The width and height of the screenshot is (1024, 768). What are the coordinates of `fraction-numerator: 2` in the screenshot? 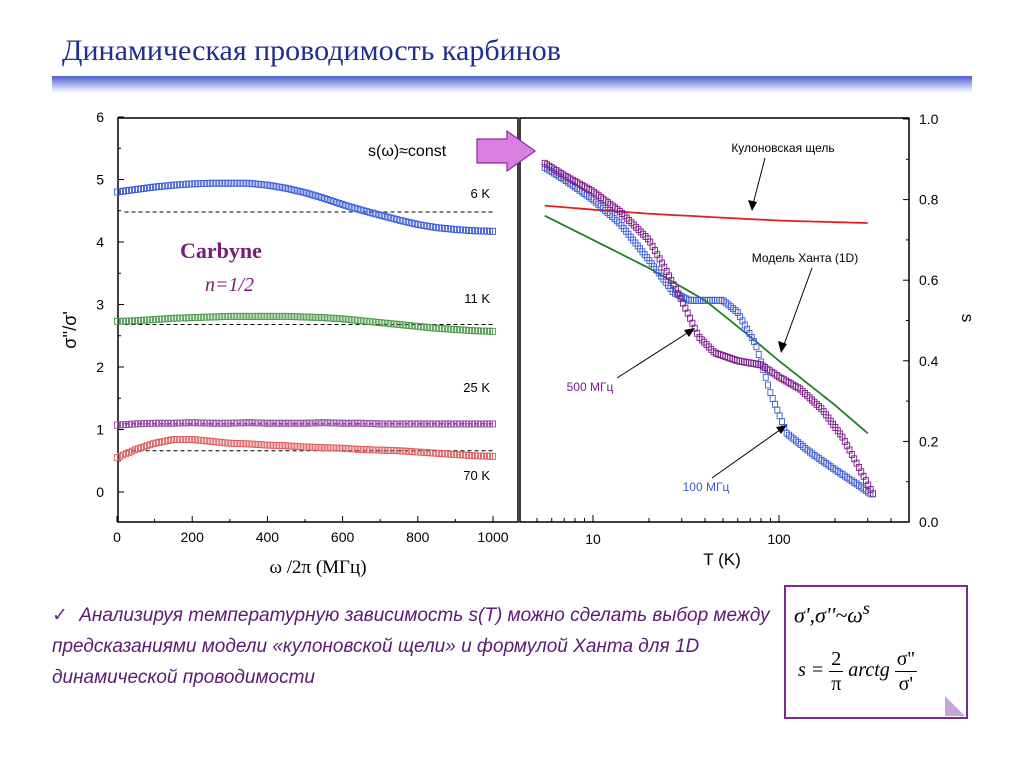 It's located at (836, 660).